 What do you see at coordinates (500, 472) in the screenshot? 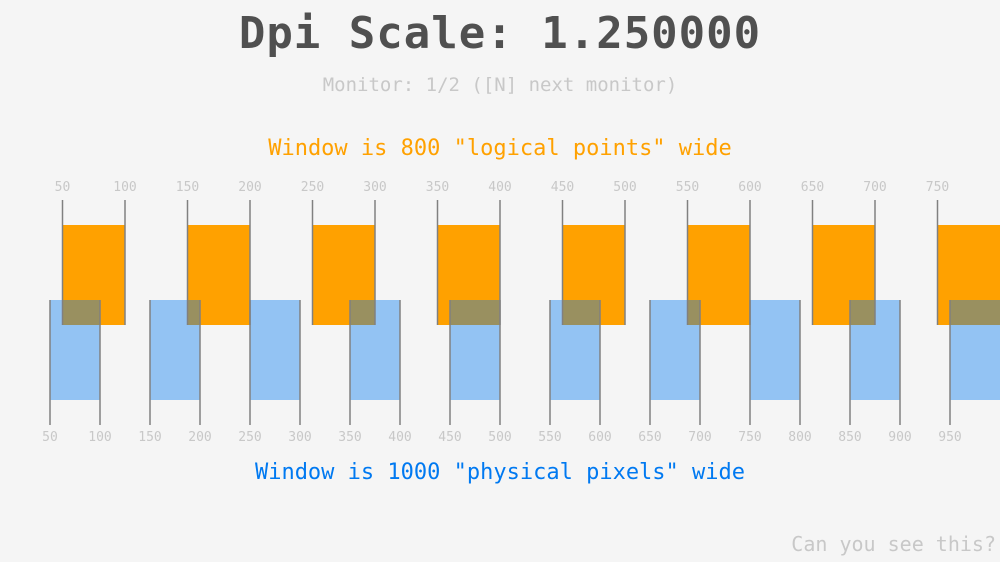
I see `physical-width-text: Window is 1000 "physical pixels" wide` at bounding box center [500, 472].